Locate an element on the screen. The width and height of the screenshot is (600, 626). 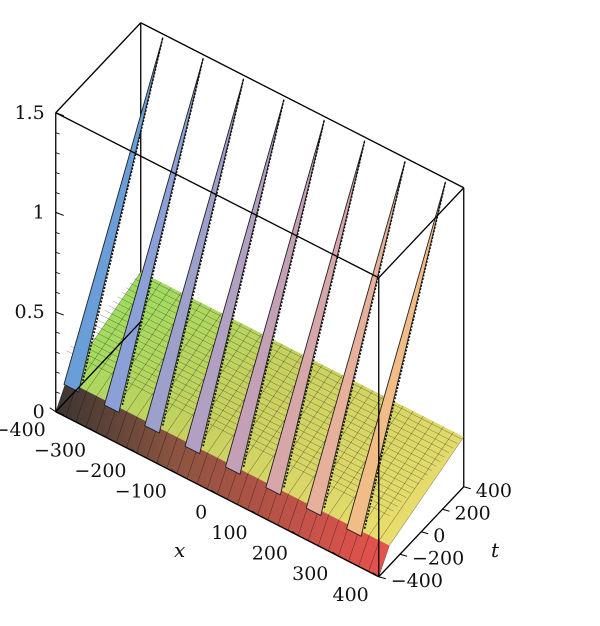
x-axis-label: x is located at coordinates (179, 550).